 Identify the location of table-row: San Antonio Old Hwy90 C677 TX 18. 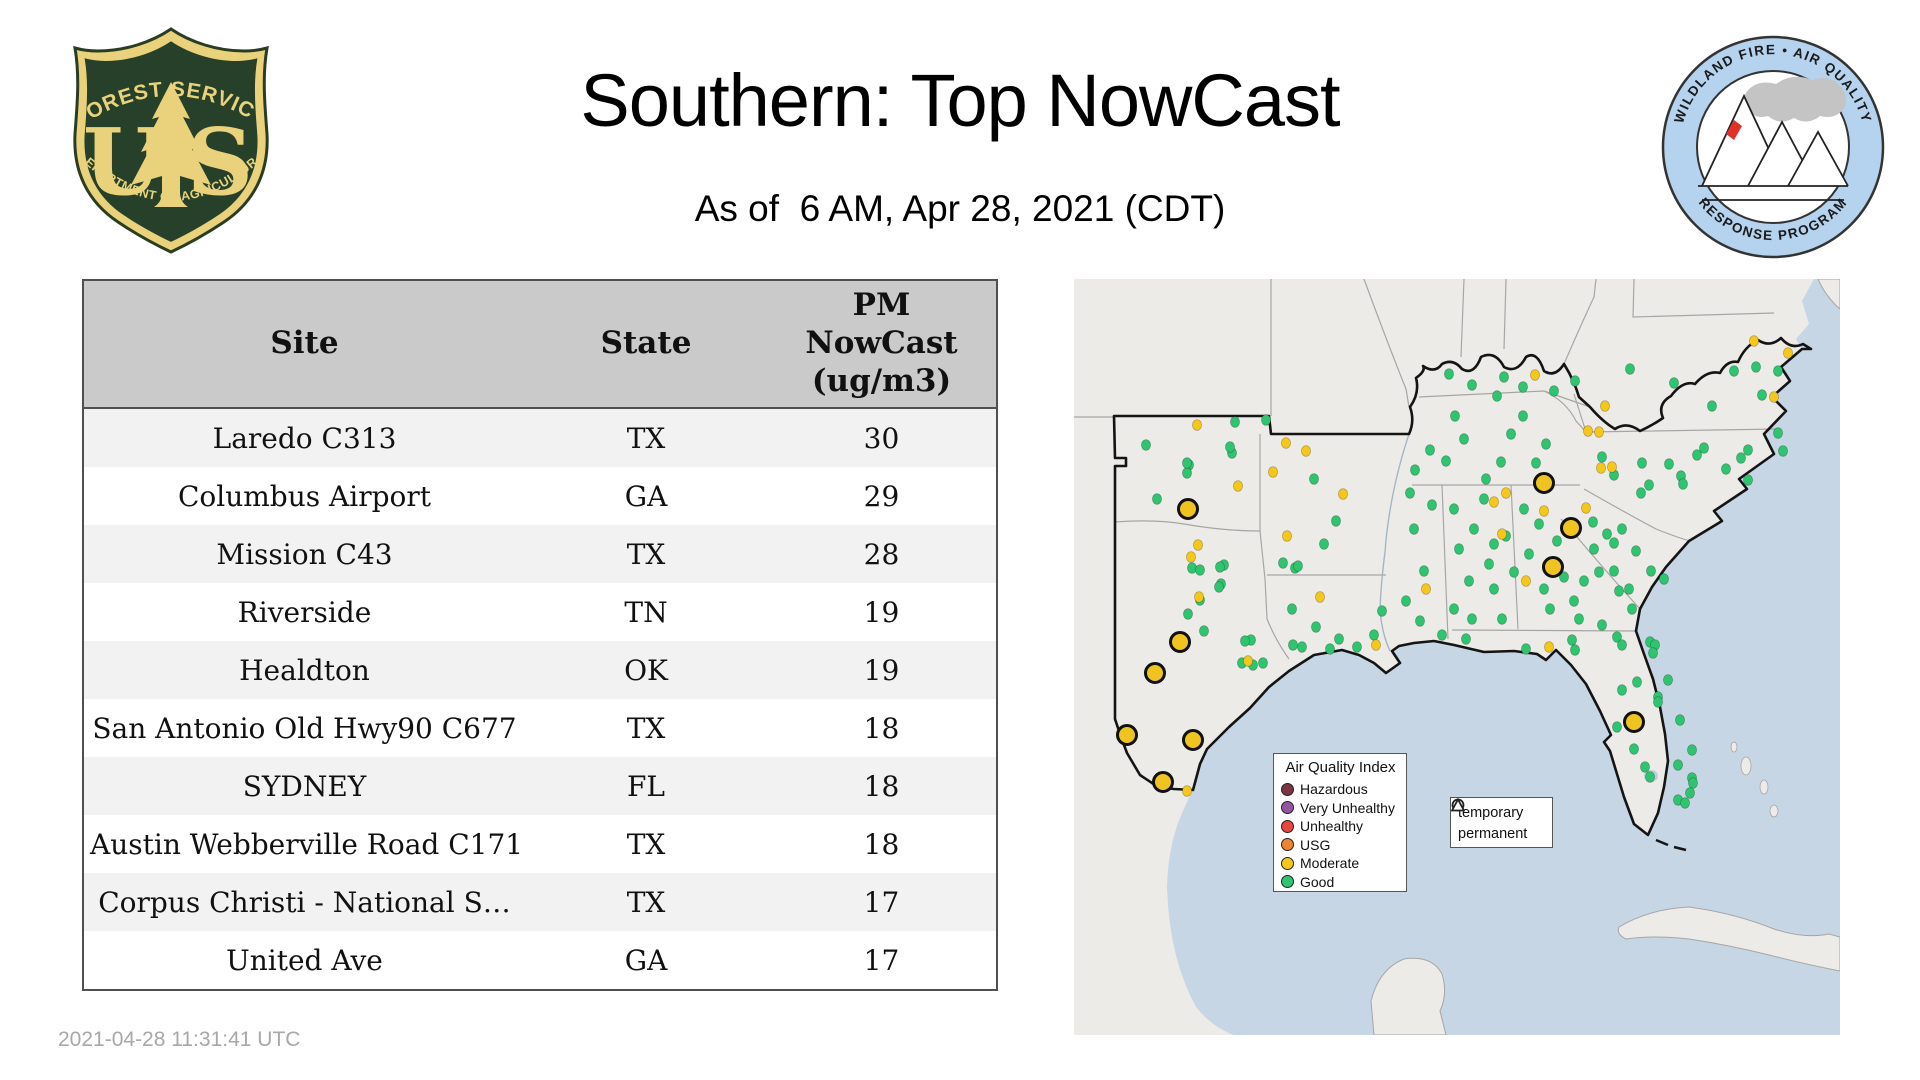
(540, 728).